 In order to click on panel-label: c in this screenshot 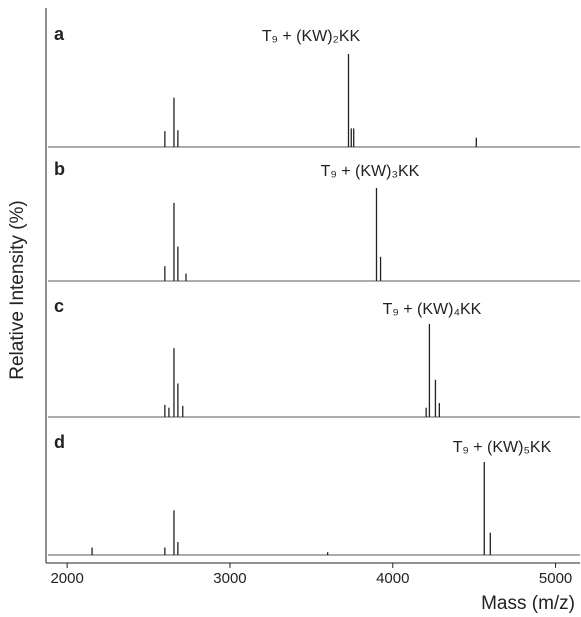, I will do `click(59, 306)`.